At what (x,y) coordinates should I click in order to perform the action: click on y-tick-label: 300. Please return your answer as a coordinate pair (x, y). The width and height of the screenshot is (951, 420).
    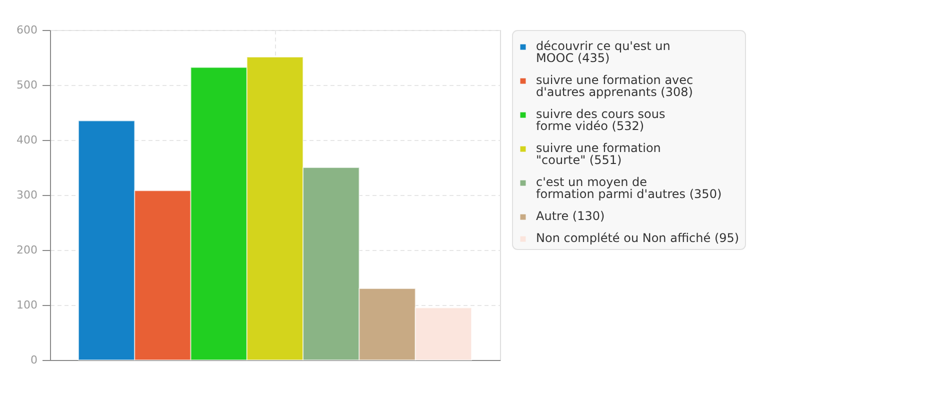
    Looking at the image, I should click on (27, 195).